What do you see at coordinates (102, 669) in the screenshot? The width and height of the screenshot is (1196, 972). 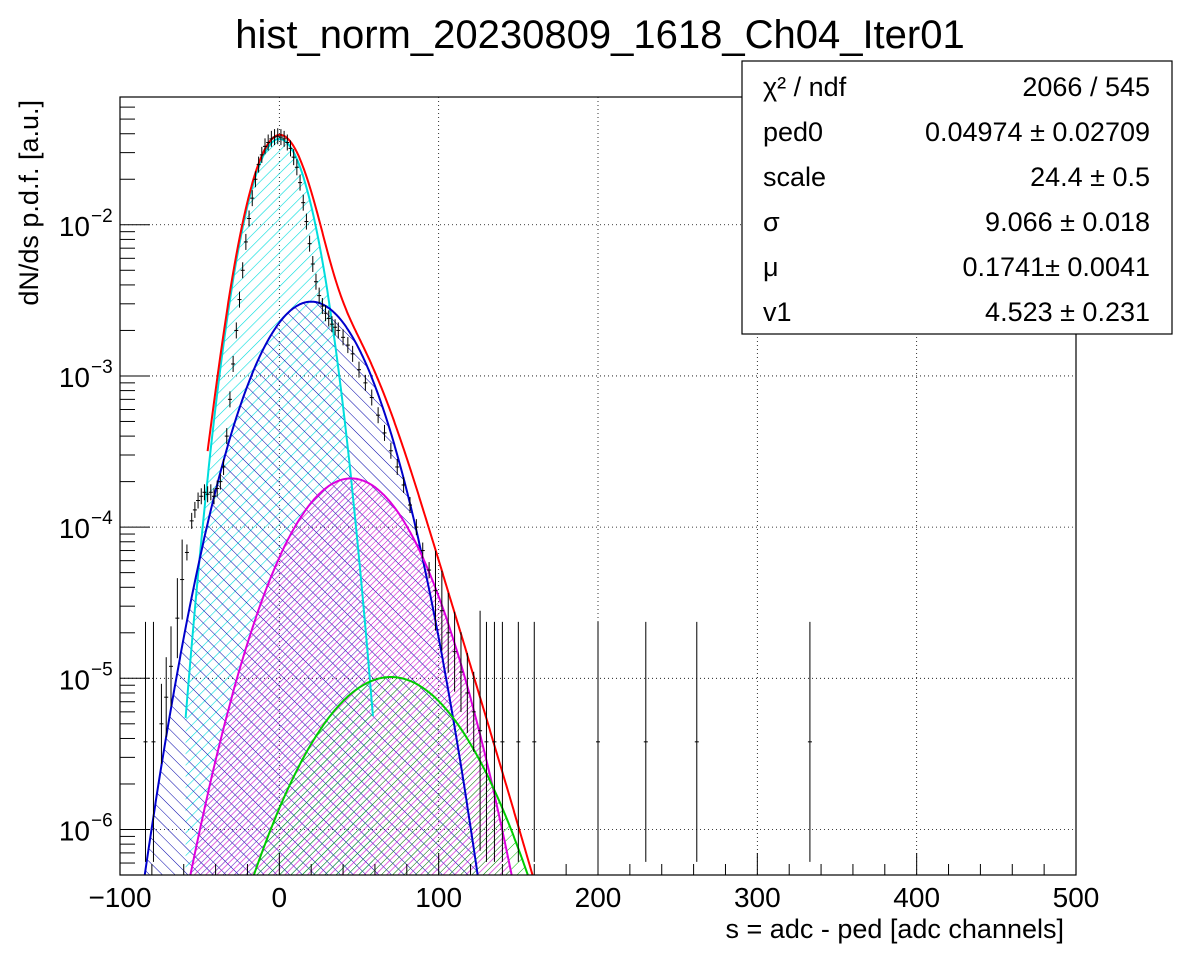 I see `y-tick-exponent: −5` at bounding box center [102, 669].